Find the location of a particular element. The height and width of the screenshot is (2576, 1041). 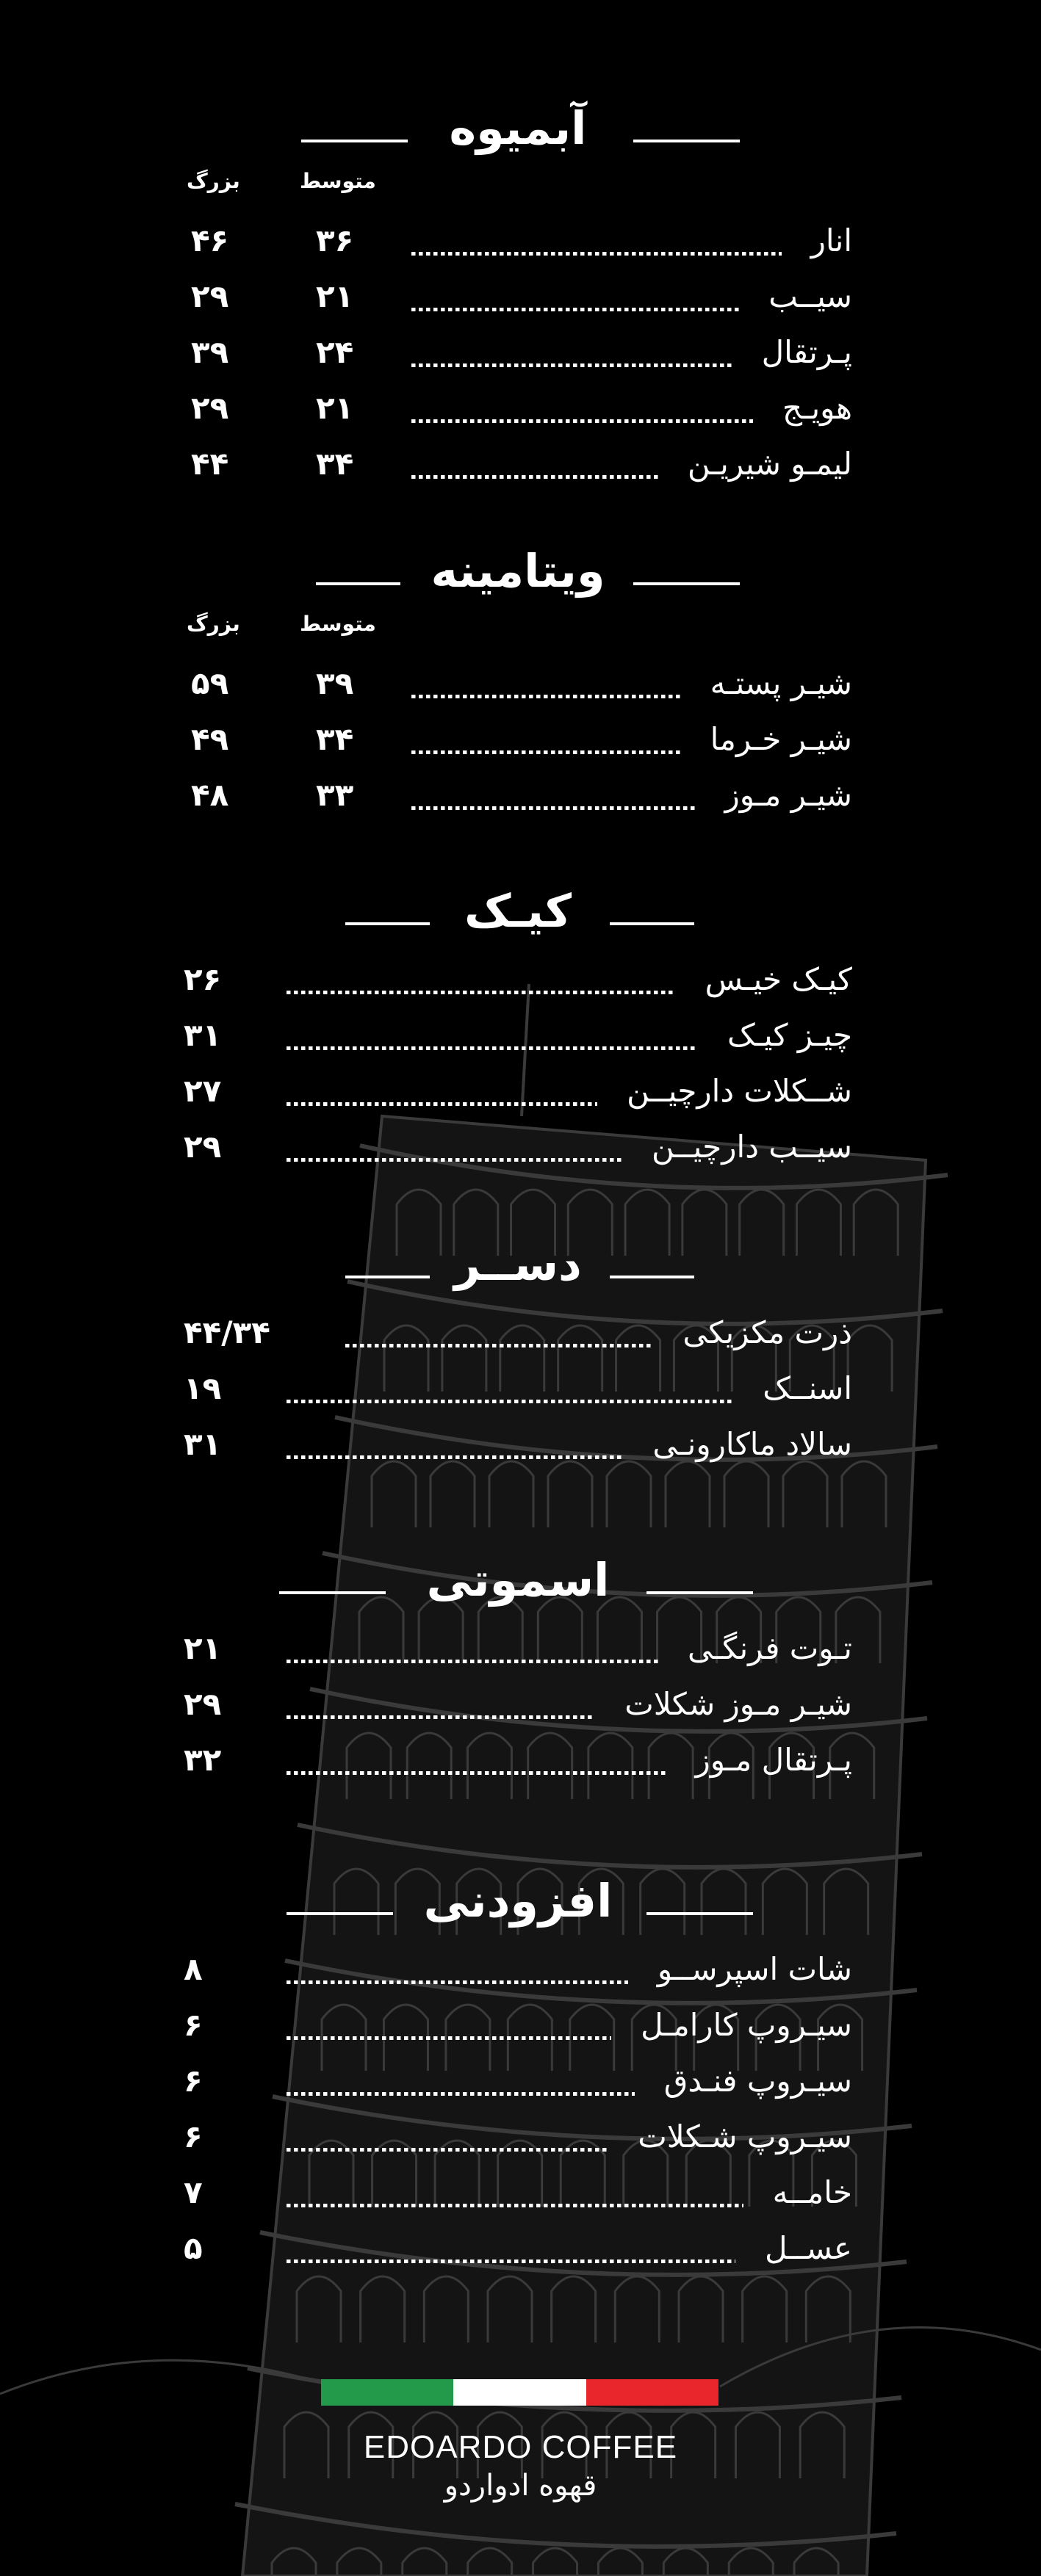

menu-item-row: اسنــک ۱۹ is located at coordinates (518, 1389).